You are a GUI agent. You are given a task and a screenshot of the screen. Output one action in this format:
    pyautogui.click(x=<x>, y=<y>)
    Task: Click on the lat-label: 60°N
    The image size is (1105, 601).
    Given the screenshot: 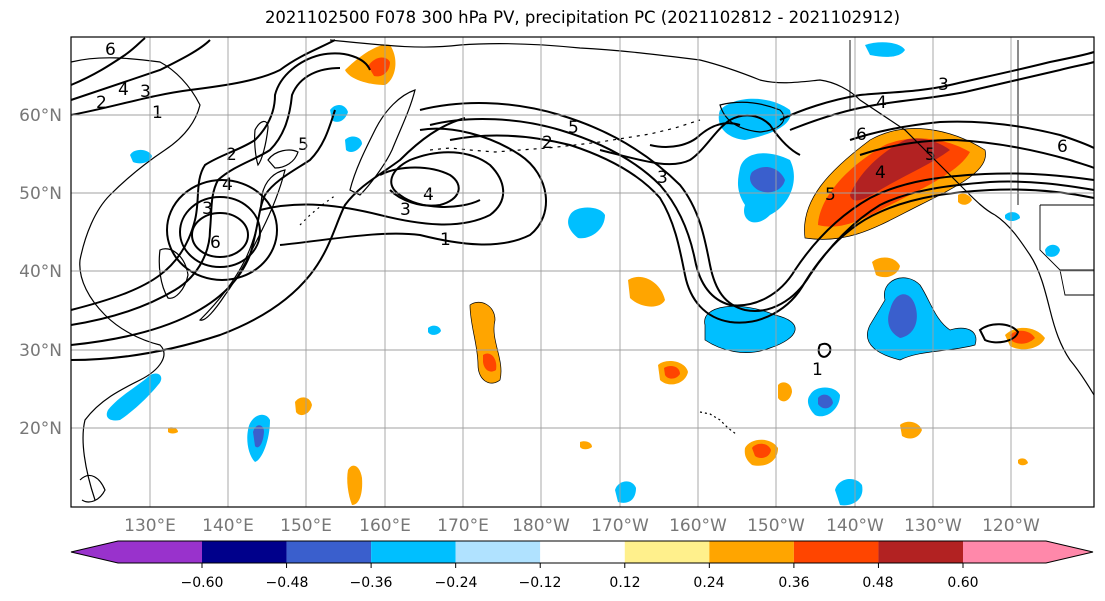 What is the action you would take?
    pyautogui.click(x=40, y=116)
    